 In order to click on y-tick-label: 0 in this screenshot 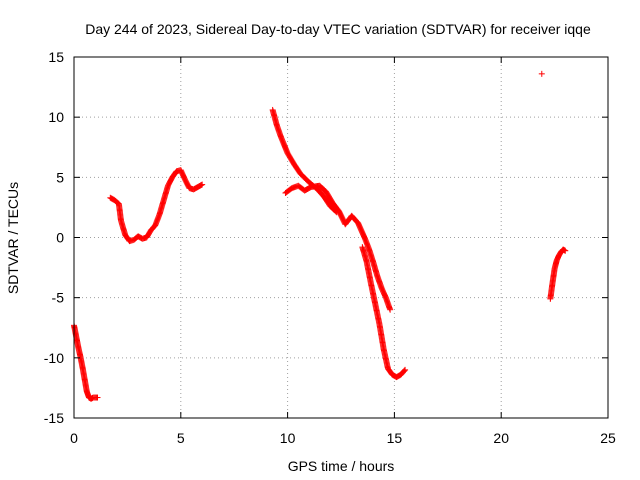, I will do `click(60, 238)`.